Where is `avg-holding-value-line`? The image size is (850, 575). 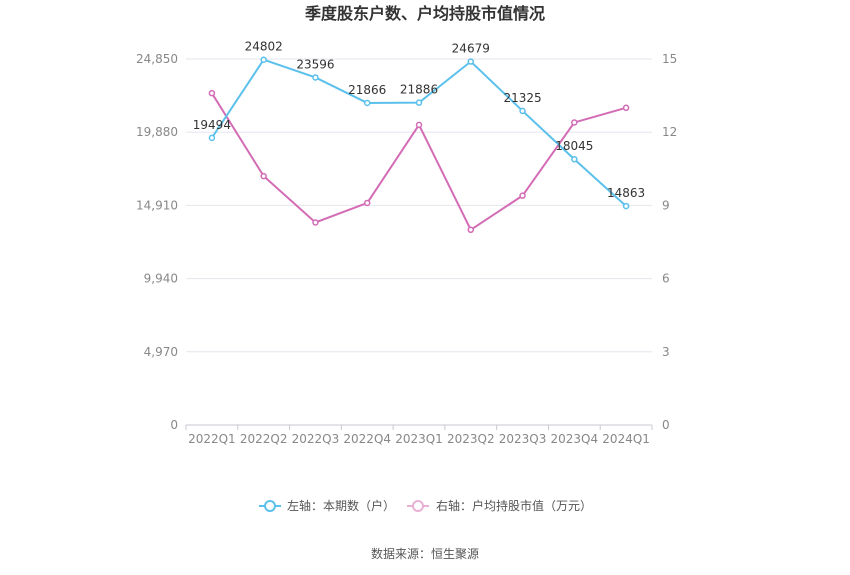 avg-holding-value-line is located at coordinates (419, 162).